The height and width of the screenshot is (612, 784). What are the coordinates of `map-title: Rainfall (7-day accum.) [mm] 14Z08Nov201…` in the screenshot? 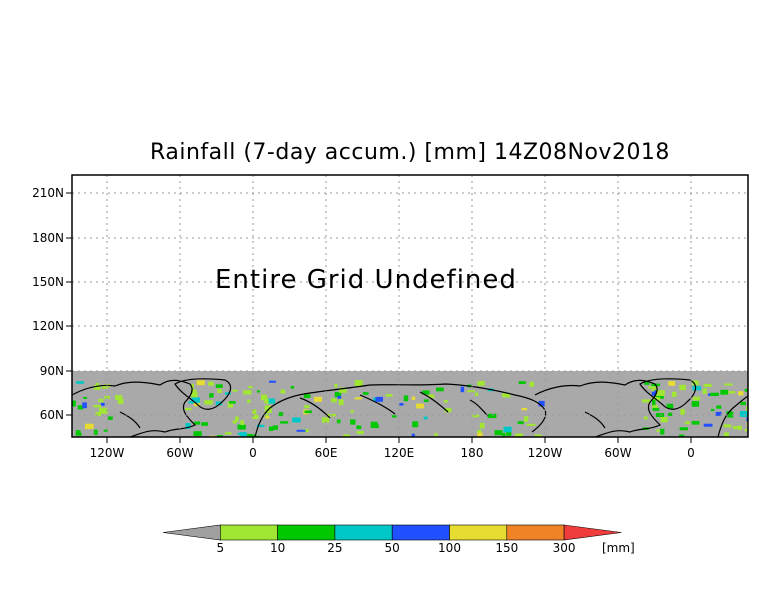 It's located at (410, 152).